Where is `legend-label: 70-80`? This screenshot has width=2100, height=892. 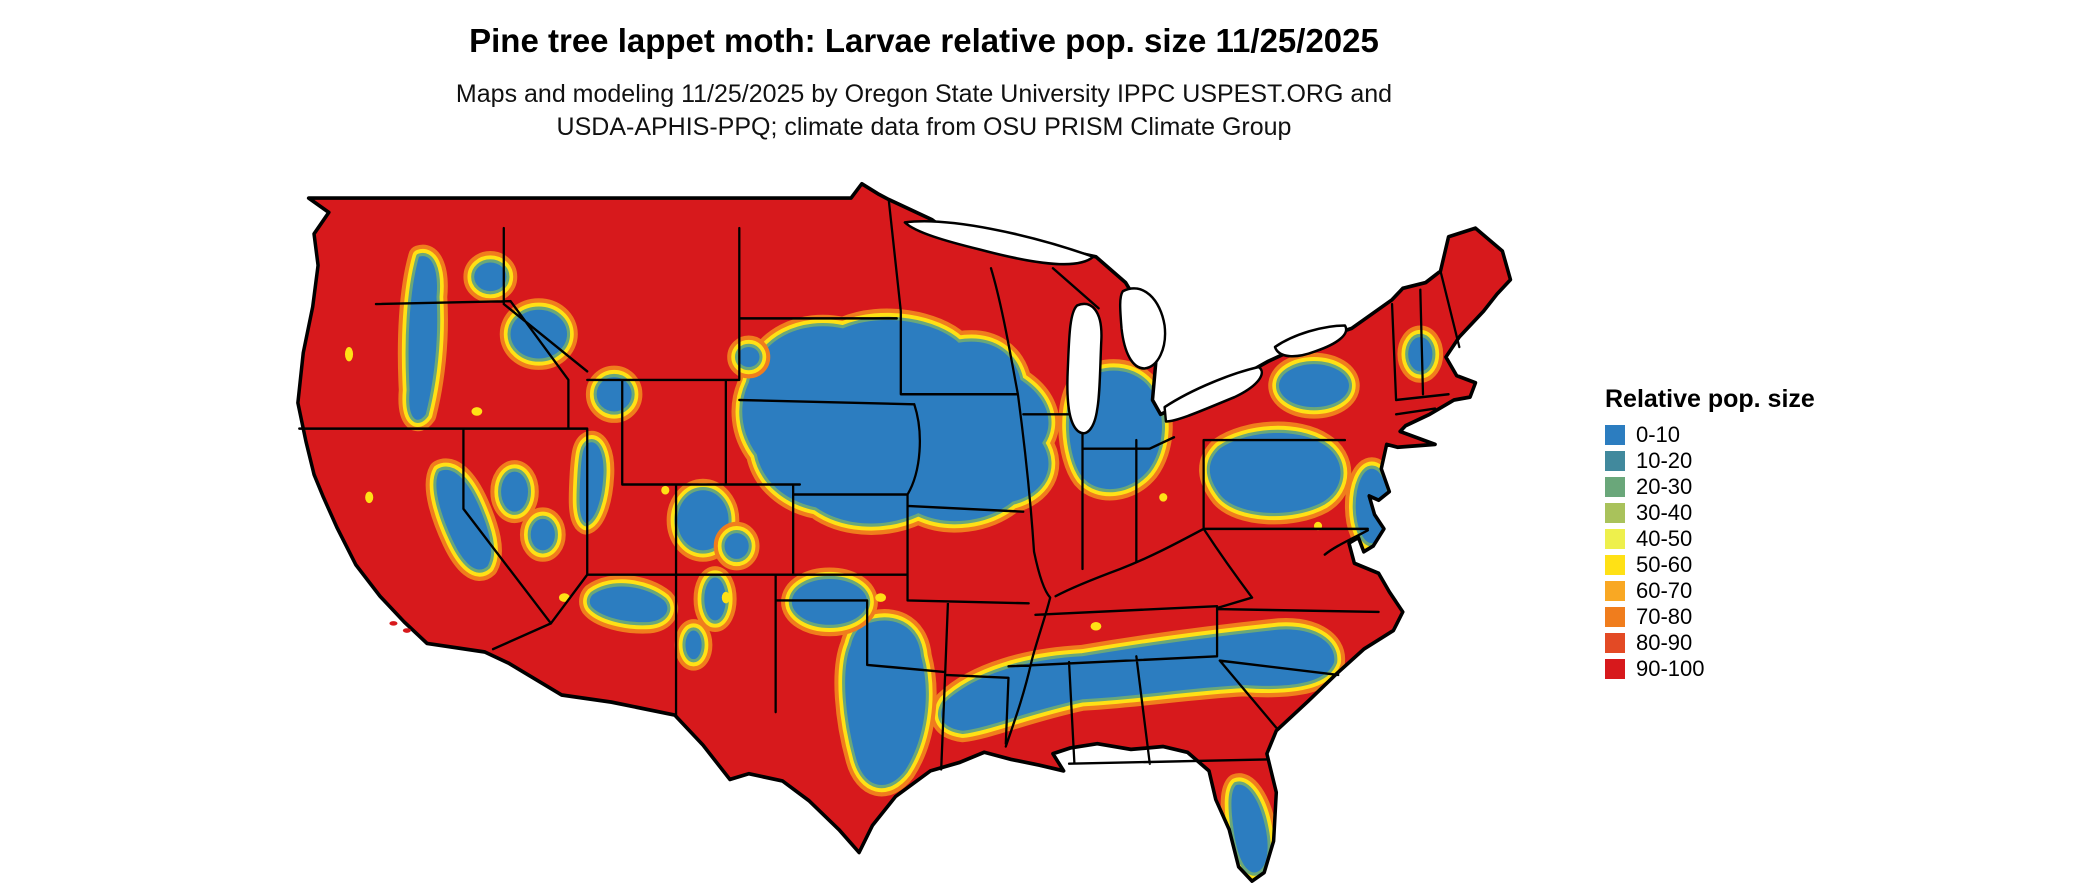
legend-label: 70-80 is located at coordinates (1664, 616).